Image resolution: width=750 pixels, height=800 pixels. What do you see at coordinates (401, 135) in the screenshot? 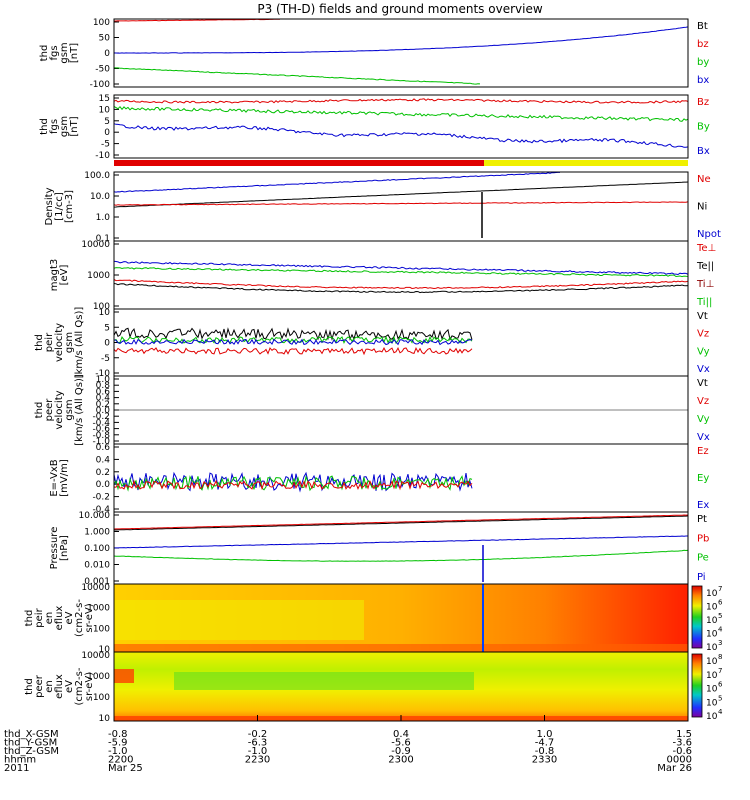
I see `Bx-line` at bounding box center [401, 135].